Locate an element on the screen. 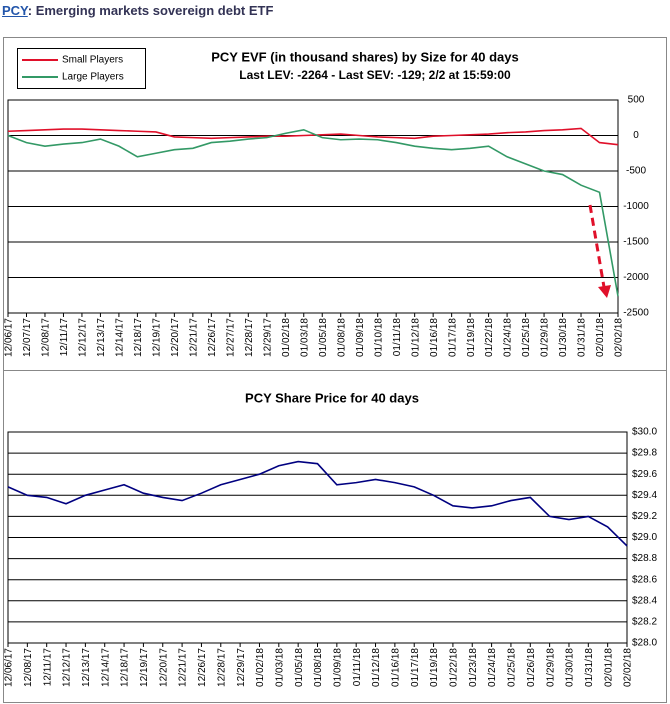  y-tick-label: 500 is located at coordinates (636, 100).